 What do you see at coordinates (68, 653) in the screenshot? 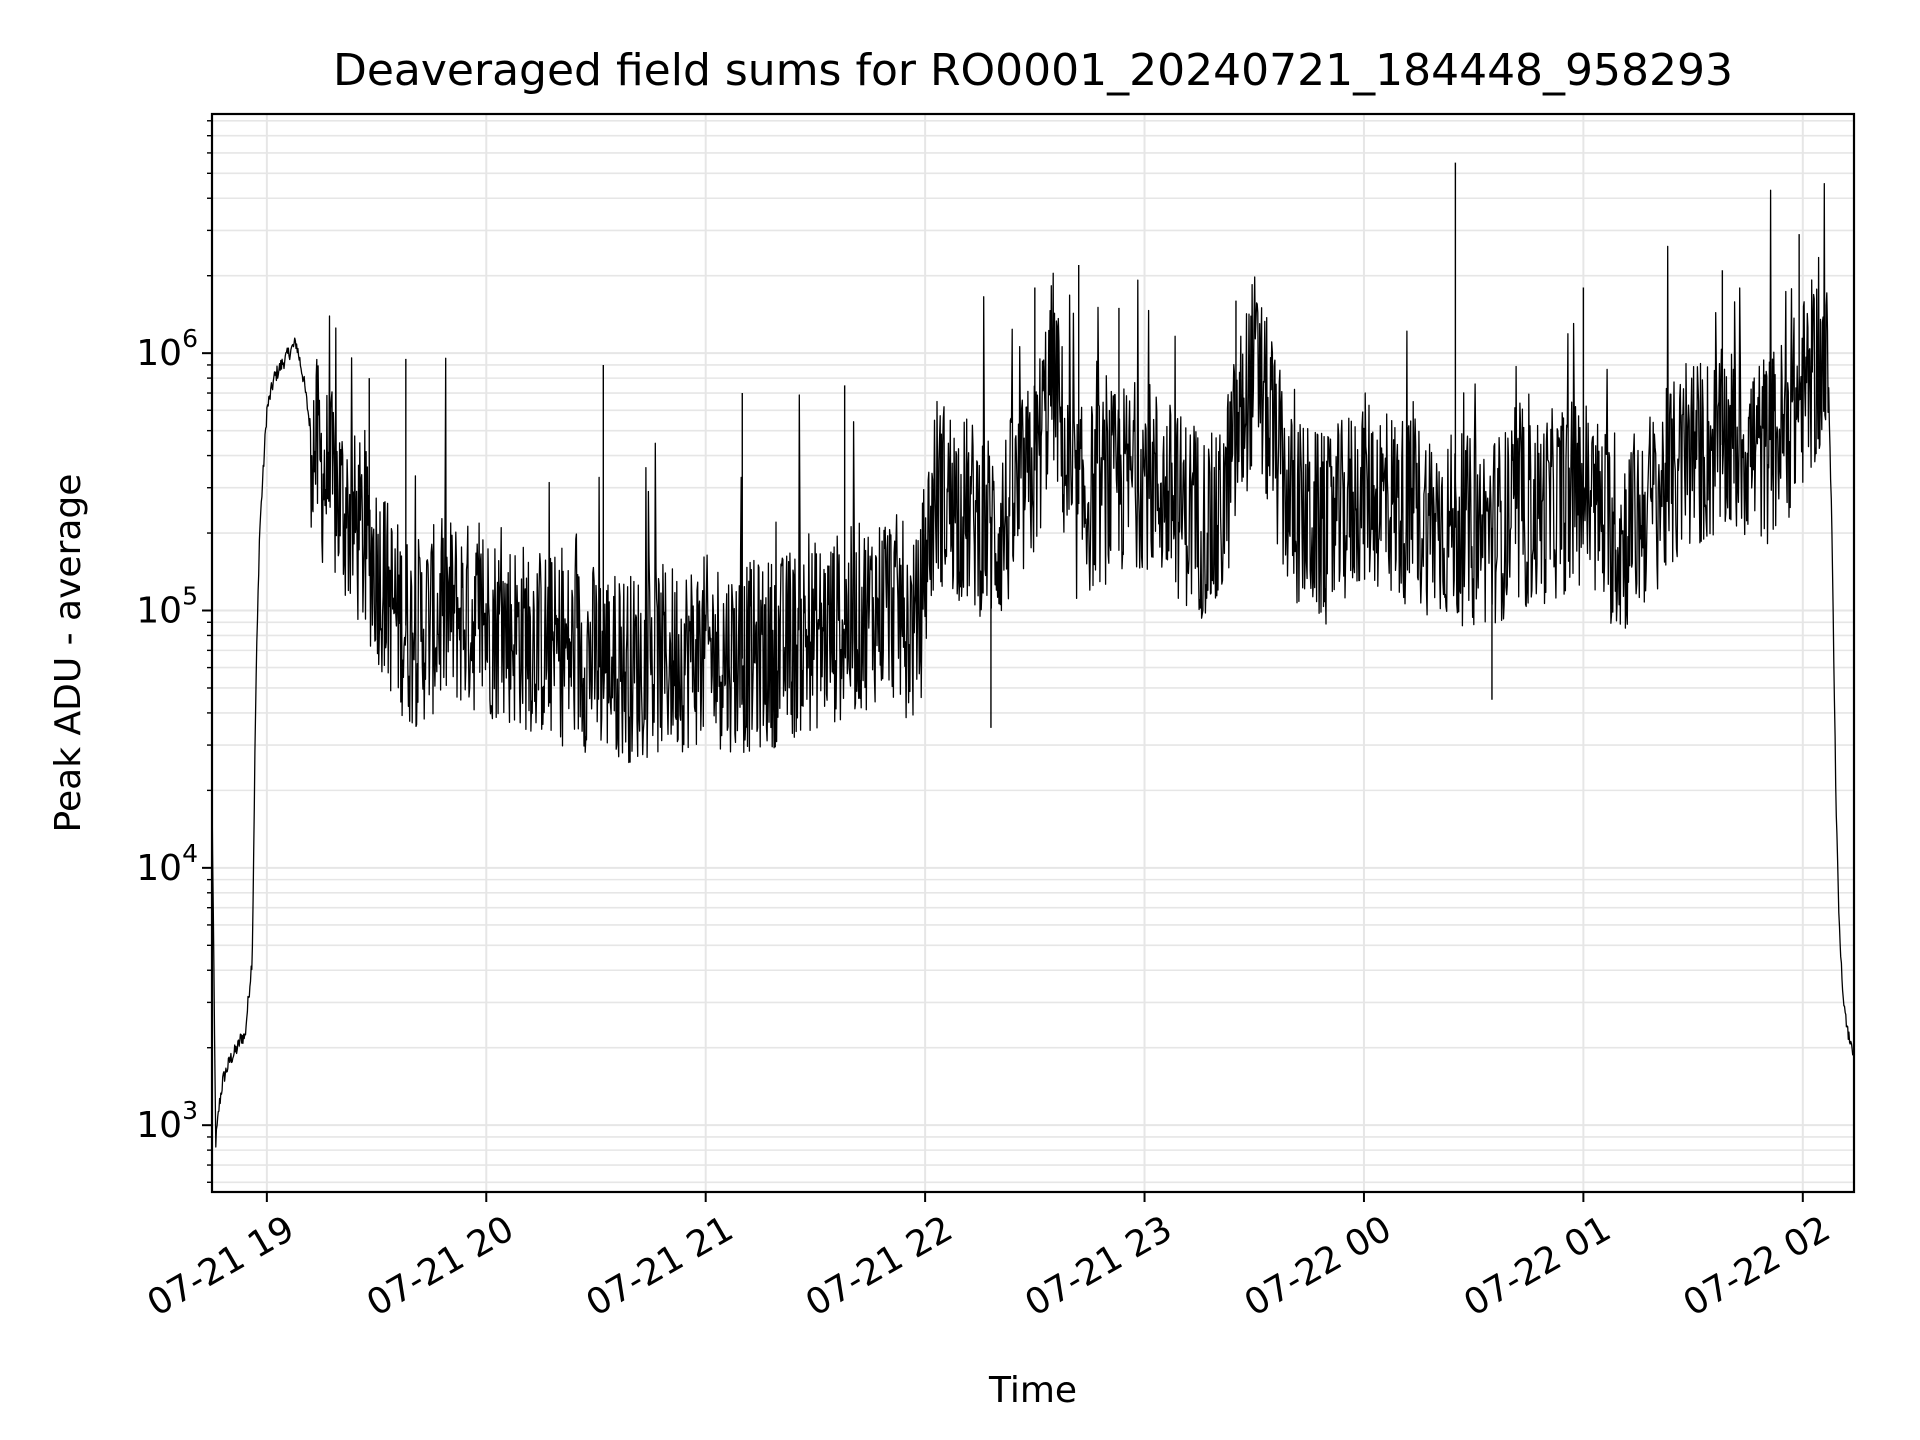
I see `y-axis-label: Peak ADU - average` at bounding box center [68, 653].